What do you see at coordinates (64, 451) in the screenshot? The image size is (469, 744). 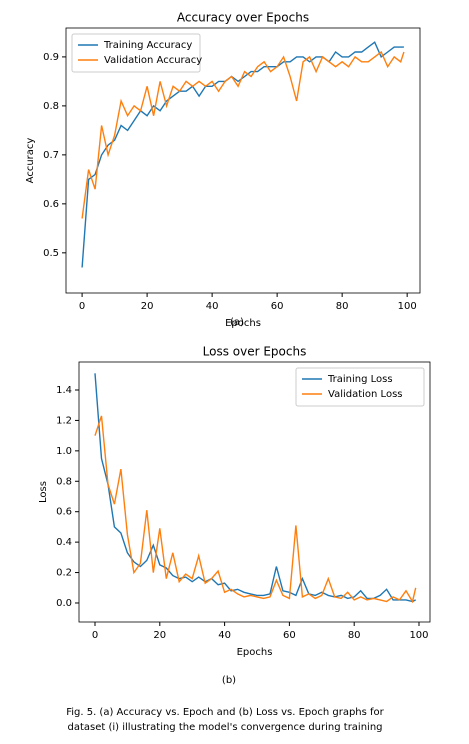 I see `y-tick-label: 1.0` at bounding box center [64, 451].